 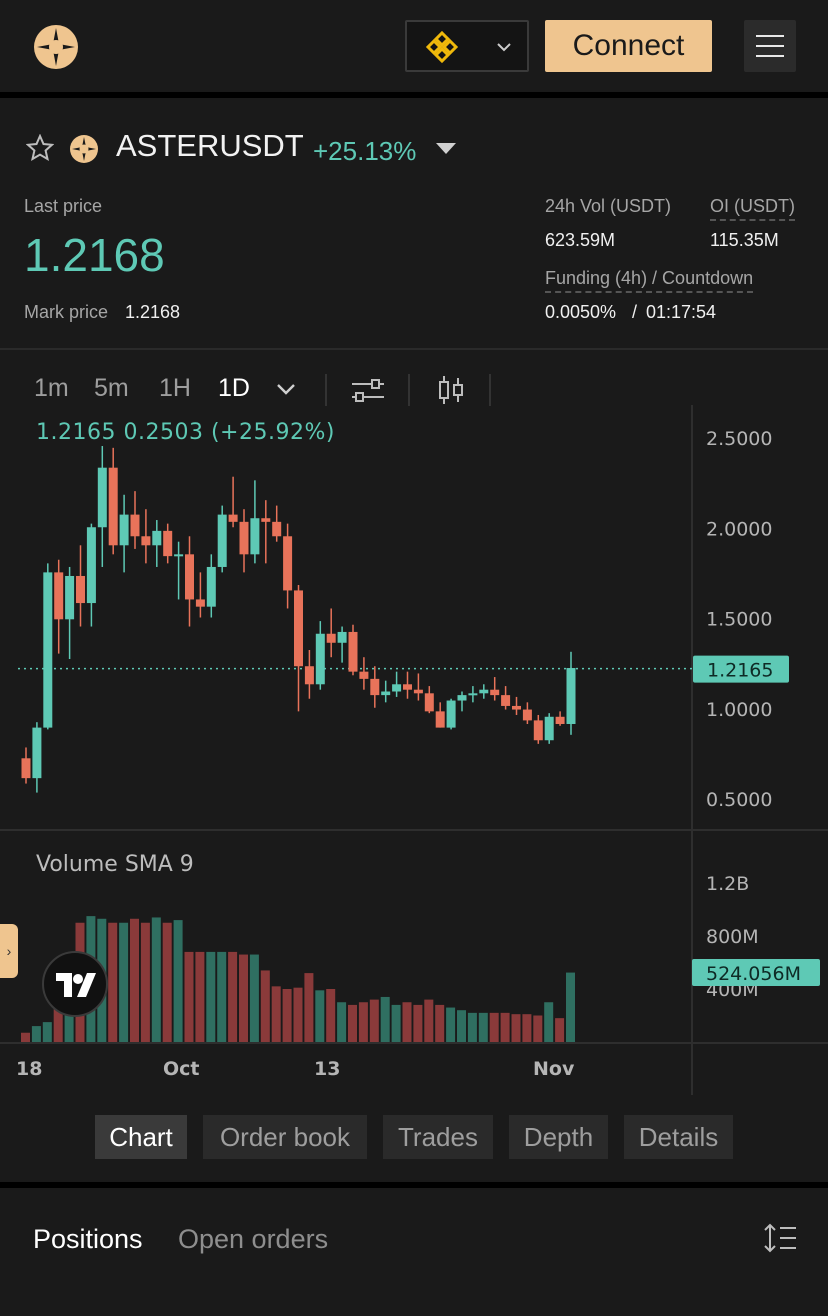 I want to click on connect-wallet-button: Connect, so click(x=628, y=46).